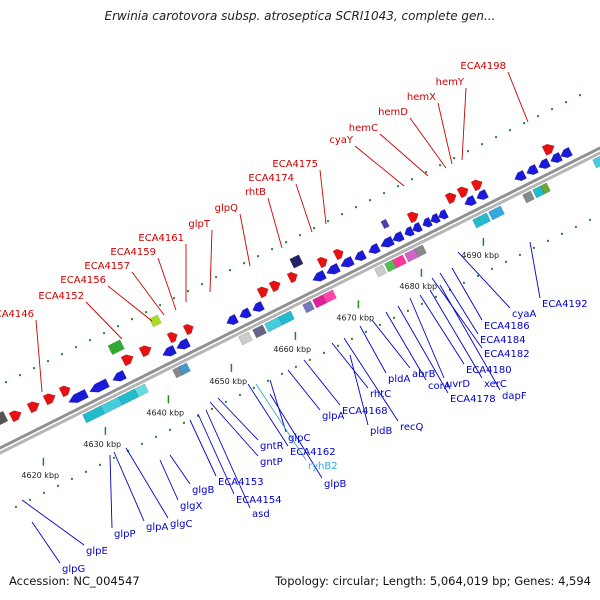 The image size is (600, 600). What do you see at coordinates (226, 208) in the screenshot?
I see `forward-label-glpq: glpQ` at bounding box center [226, 208].